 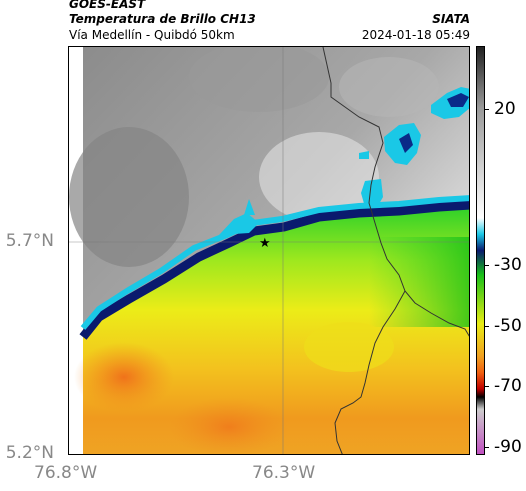 I want to click on map-subtitle: Vía Medellín - Quibdó 50km, so click(x=152, y=35).